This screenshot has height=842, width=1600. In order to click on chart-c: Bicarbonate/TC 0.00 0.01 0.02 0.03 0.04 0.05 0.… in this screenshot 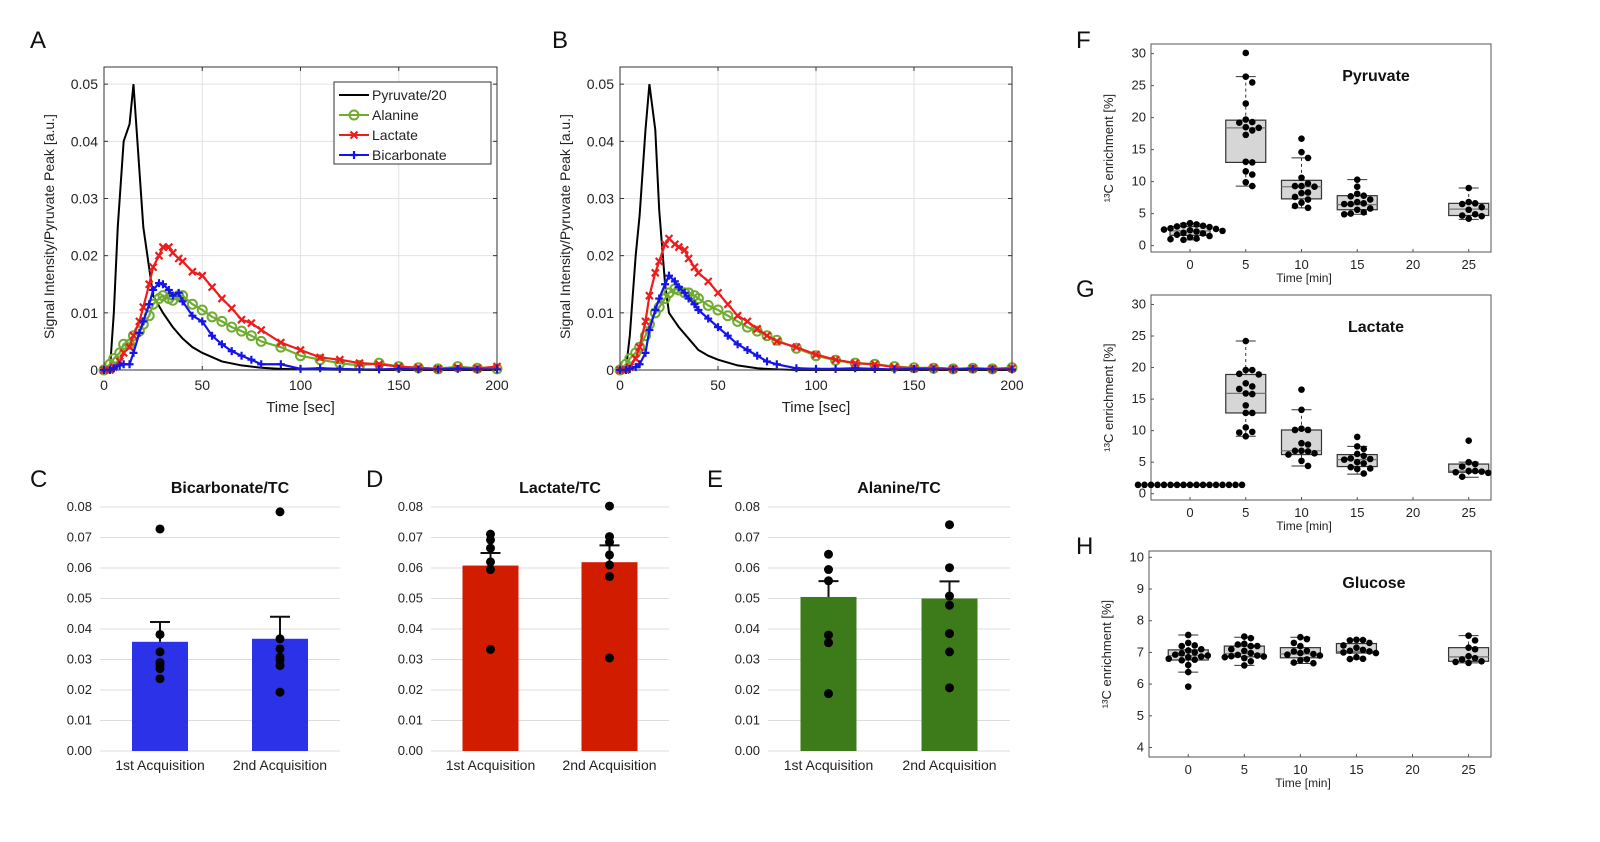, I will do `click(203, 626)`.